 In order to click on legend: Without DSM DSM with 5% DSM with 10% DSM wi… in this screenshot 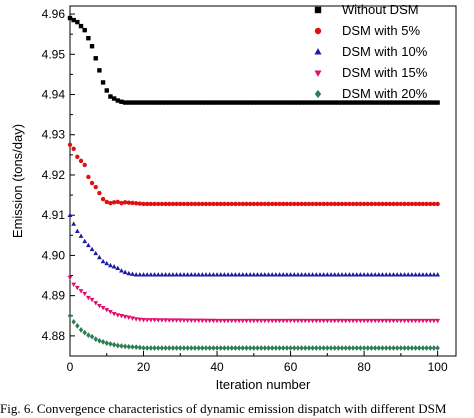, I will do `click(371, 51)`.